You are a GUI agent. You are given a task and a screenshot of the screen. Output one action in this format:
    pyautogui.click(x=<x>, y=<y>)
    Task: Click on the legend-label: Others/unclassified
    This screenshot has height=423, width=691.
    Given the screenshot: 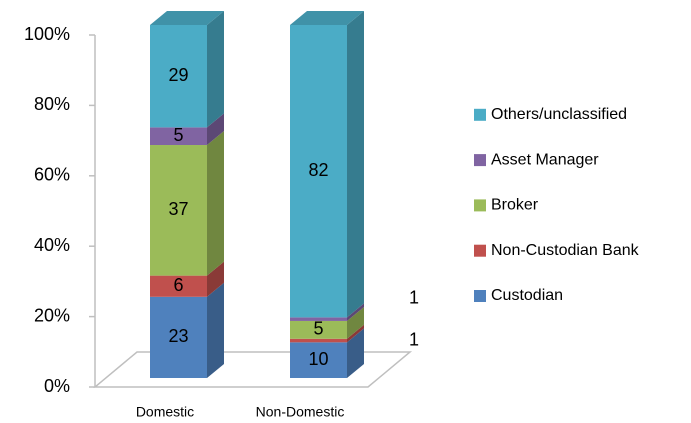 What is the action you would take?
    pyautogui.click(x=559, y=114)
    